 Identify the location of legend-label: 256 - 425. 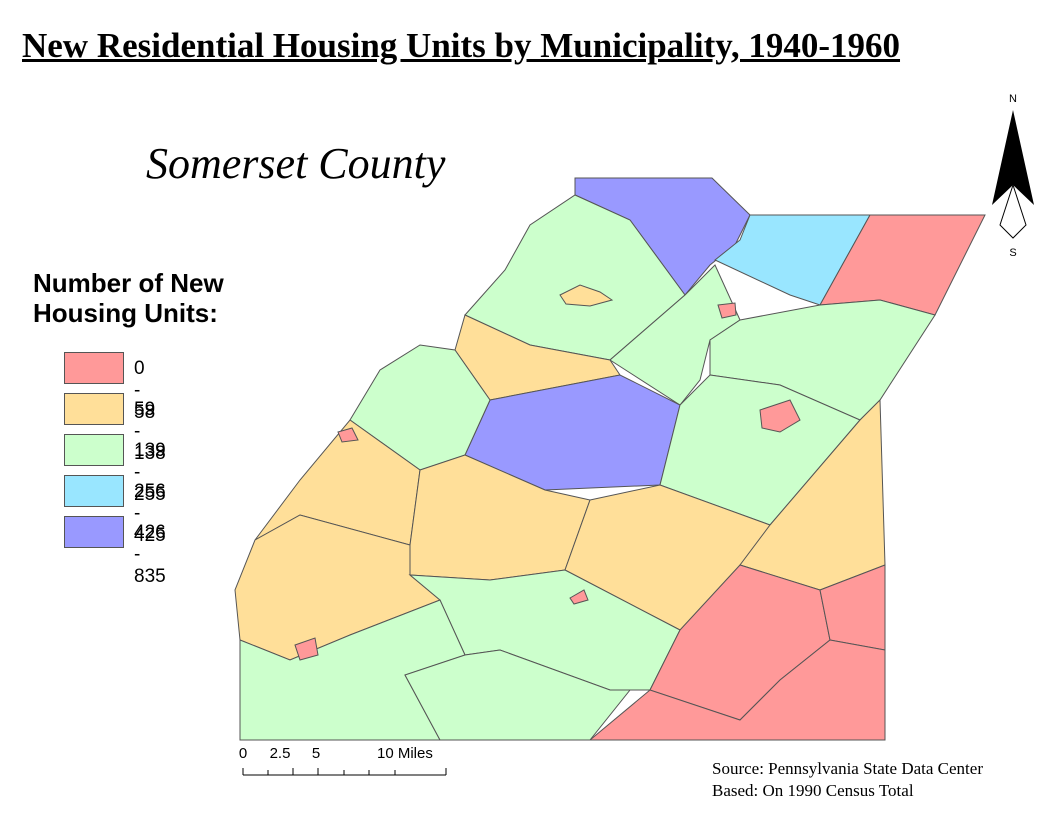
(150, 513).